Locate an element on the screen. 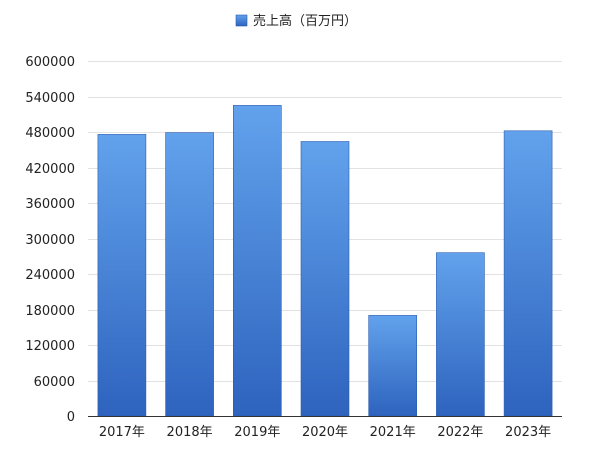  x-tick-label: 2023年 is located at coordinates (528, 432).